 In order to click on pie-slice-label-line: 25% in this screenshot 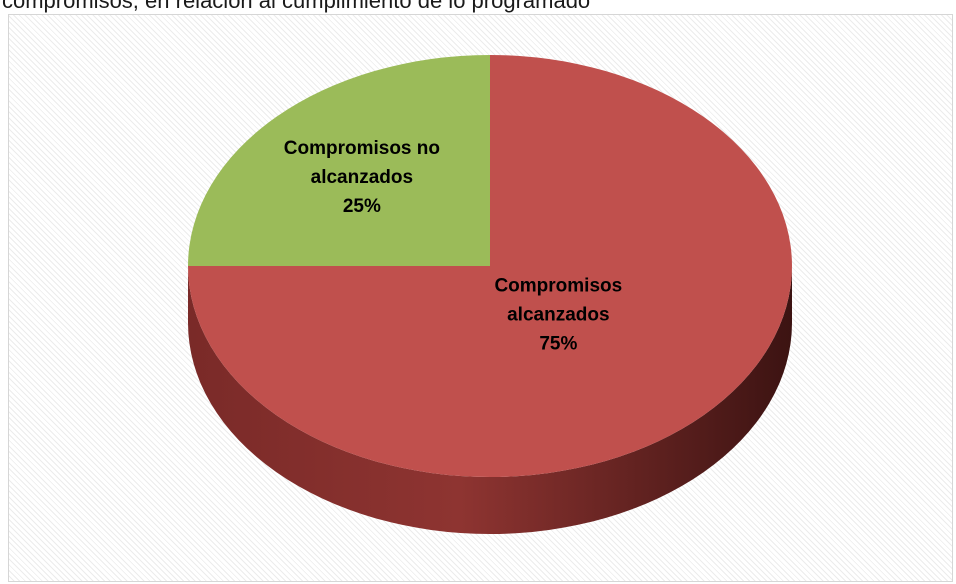, I will do `click(362, 206)`.